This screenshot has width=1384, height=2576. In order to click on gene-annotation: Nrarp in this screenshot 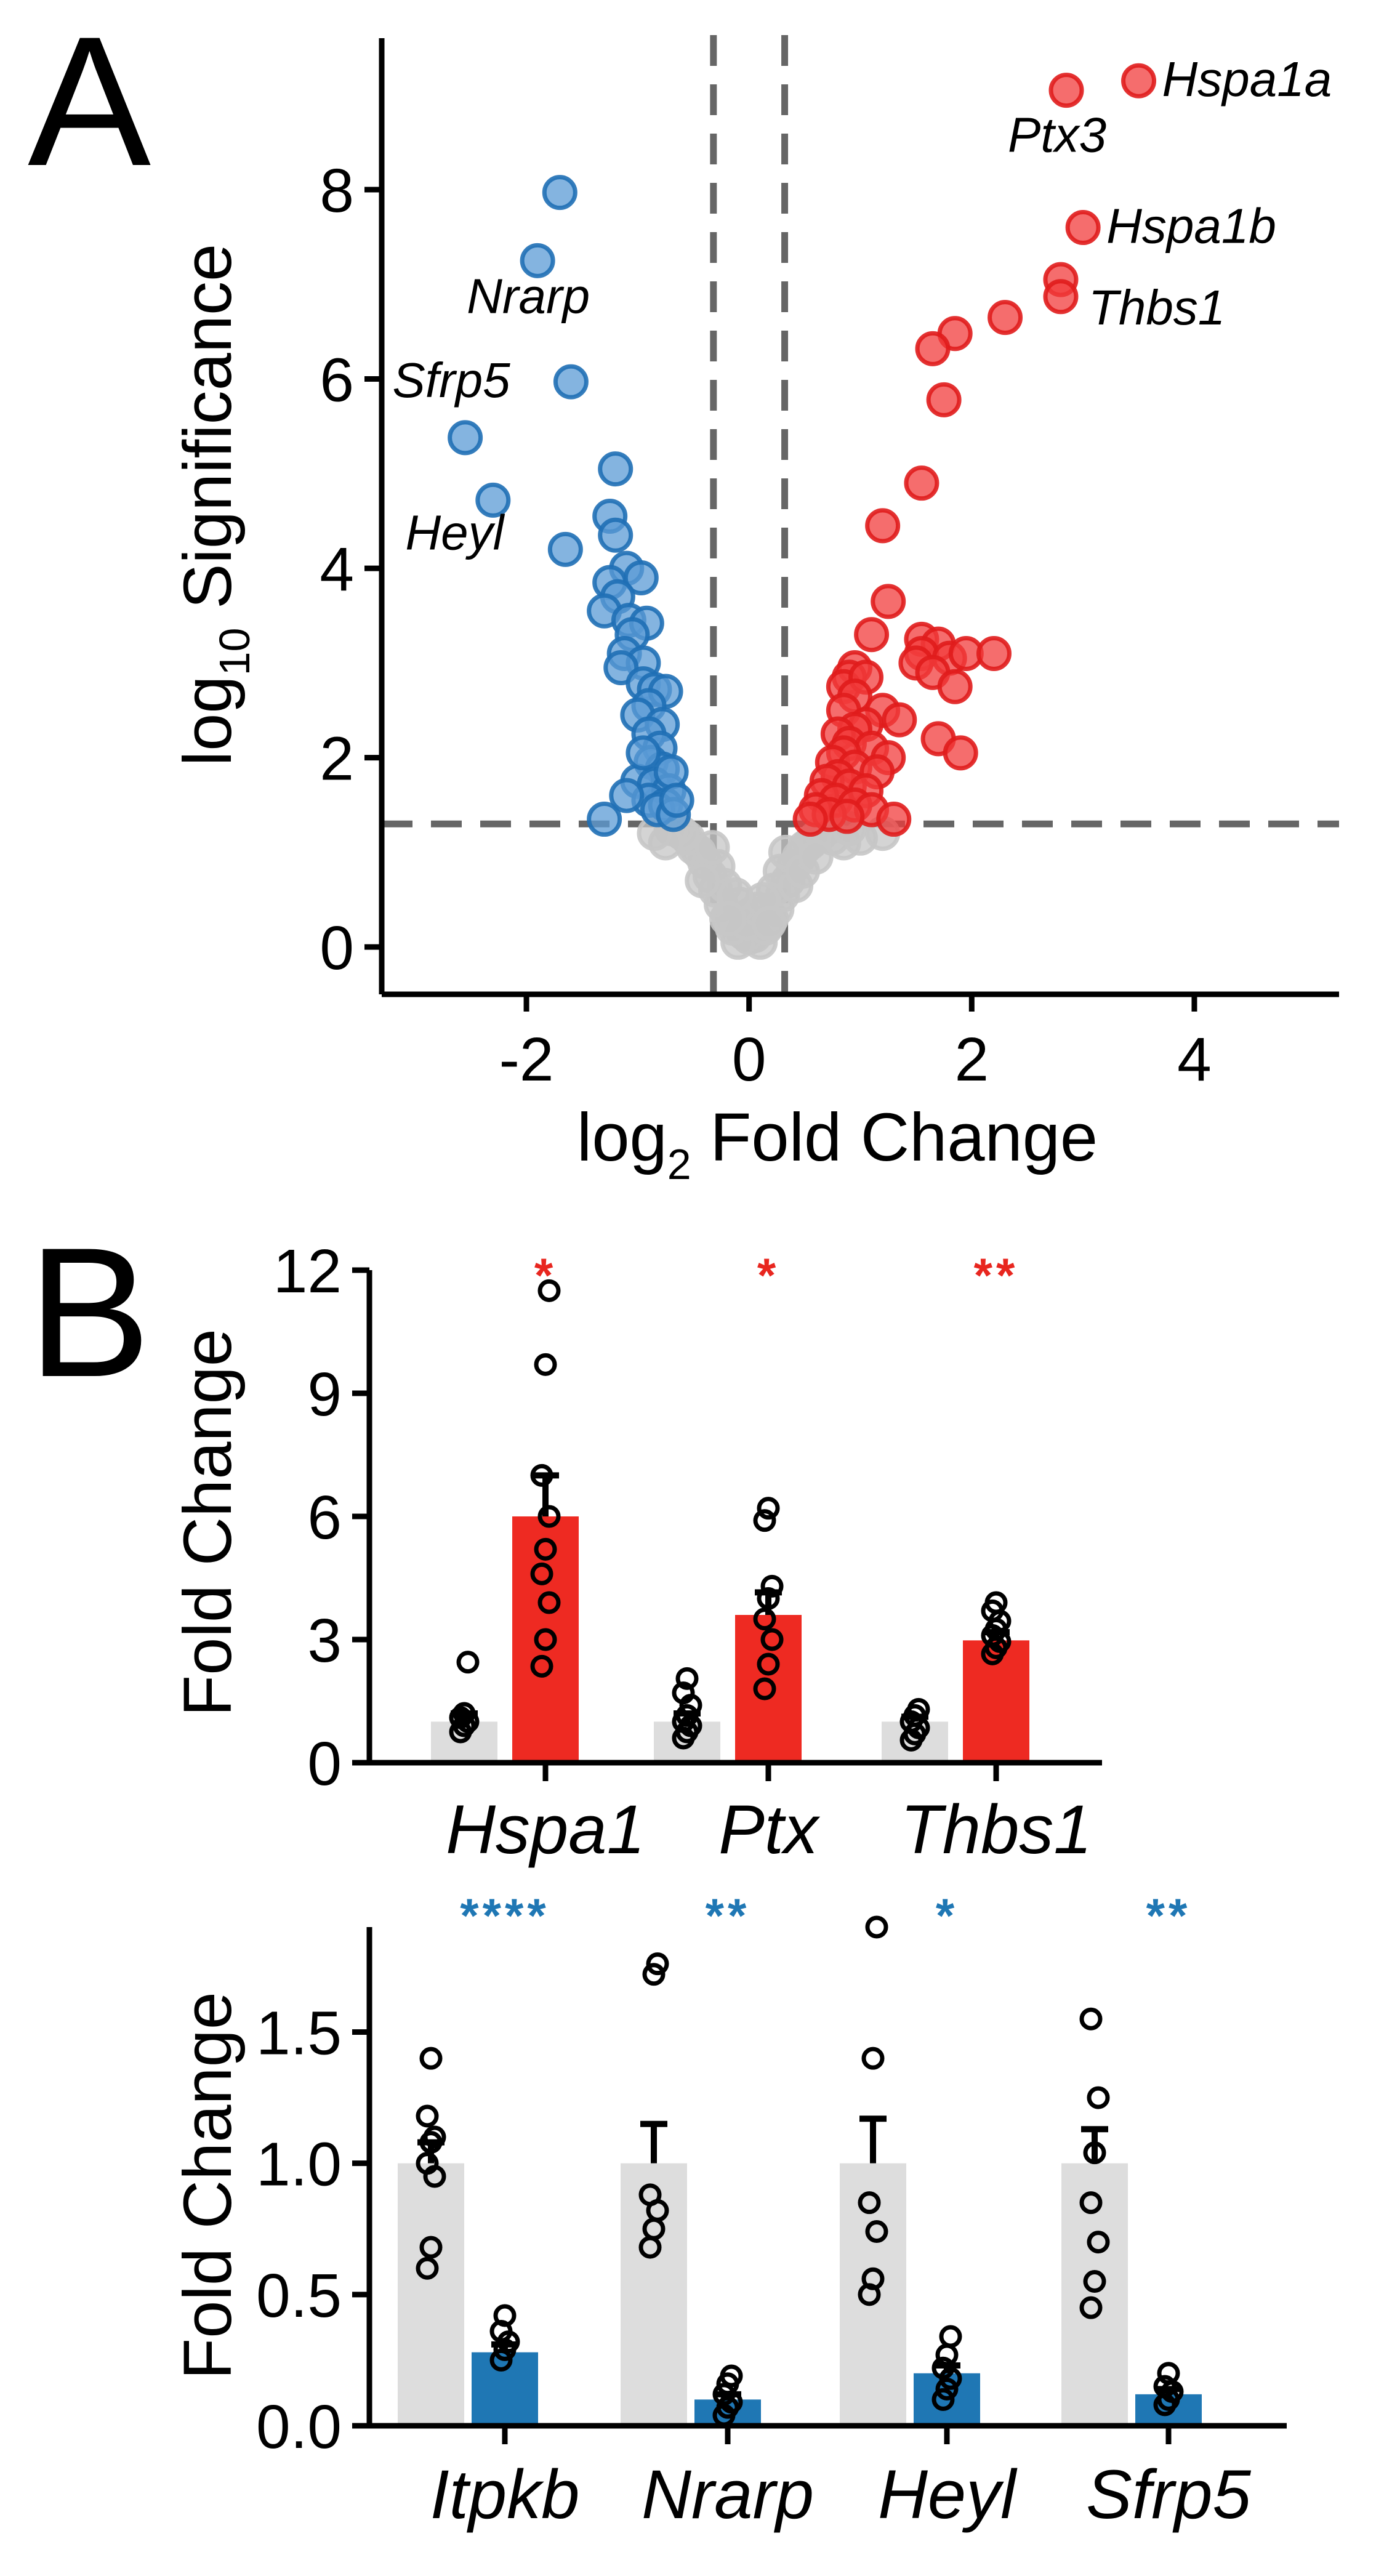, I will do `click(528, 295)`.